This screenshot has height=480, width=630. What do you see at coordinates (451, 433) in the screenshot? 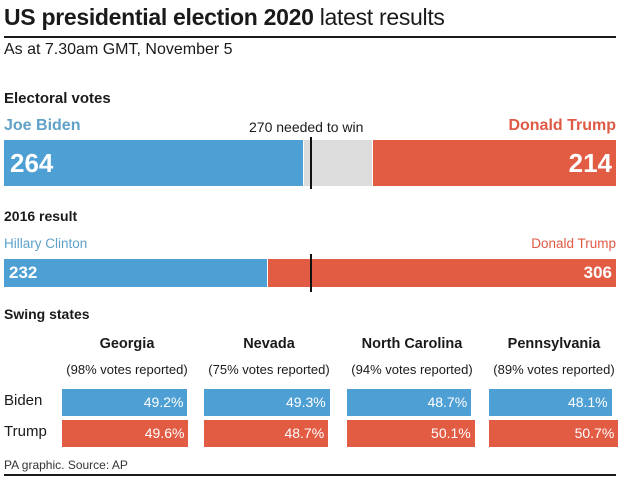
I see `swing-value-trump: 50.1%` at bounding box center [451, 433].